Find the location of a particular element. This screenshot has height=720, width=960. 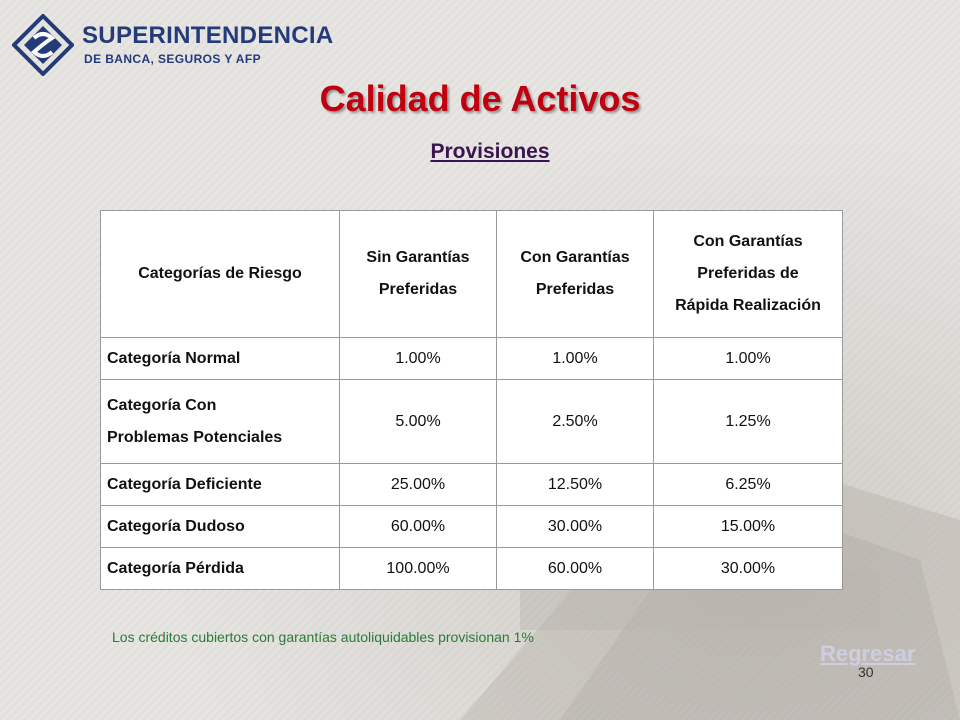

value-cell: 15.00% is located at coordinates (748, 526).